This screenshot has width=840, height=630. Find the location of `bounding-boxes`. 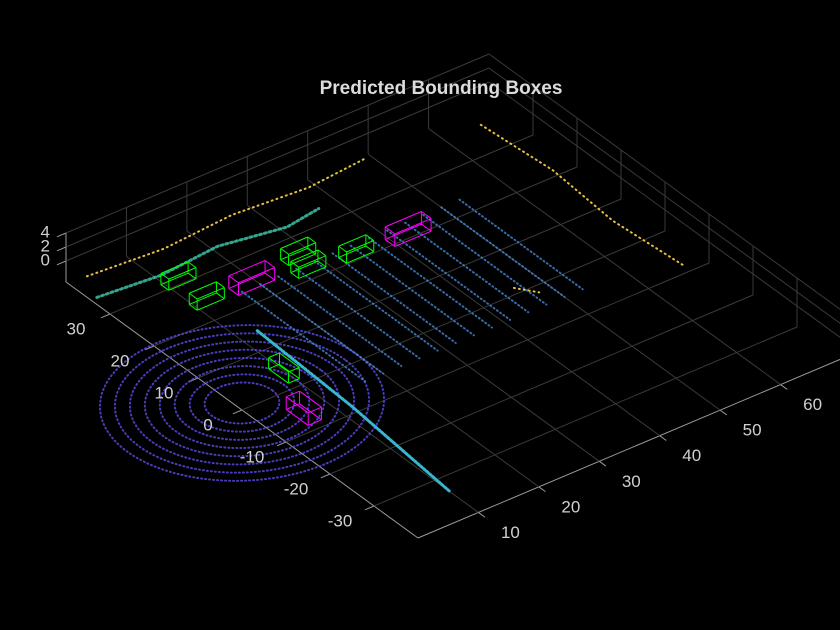

bounding-boxes is located at coordinates (296, 318).